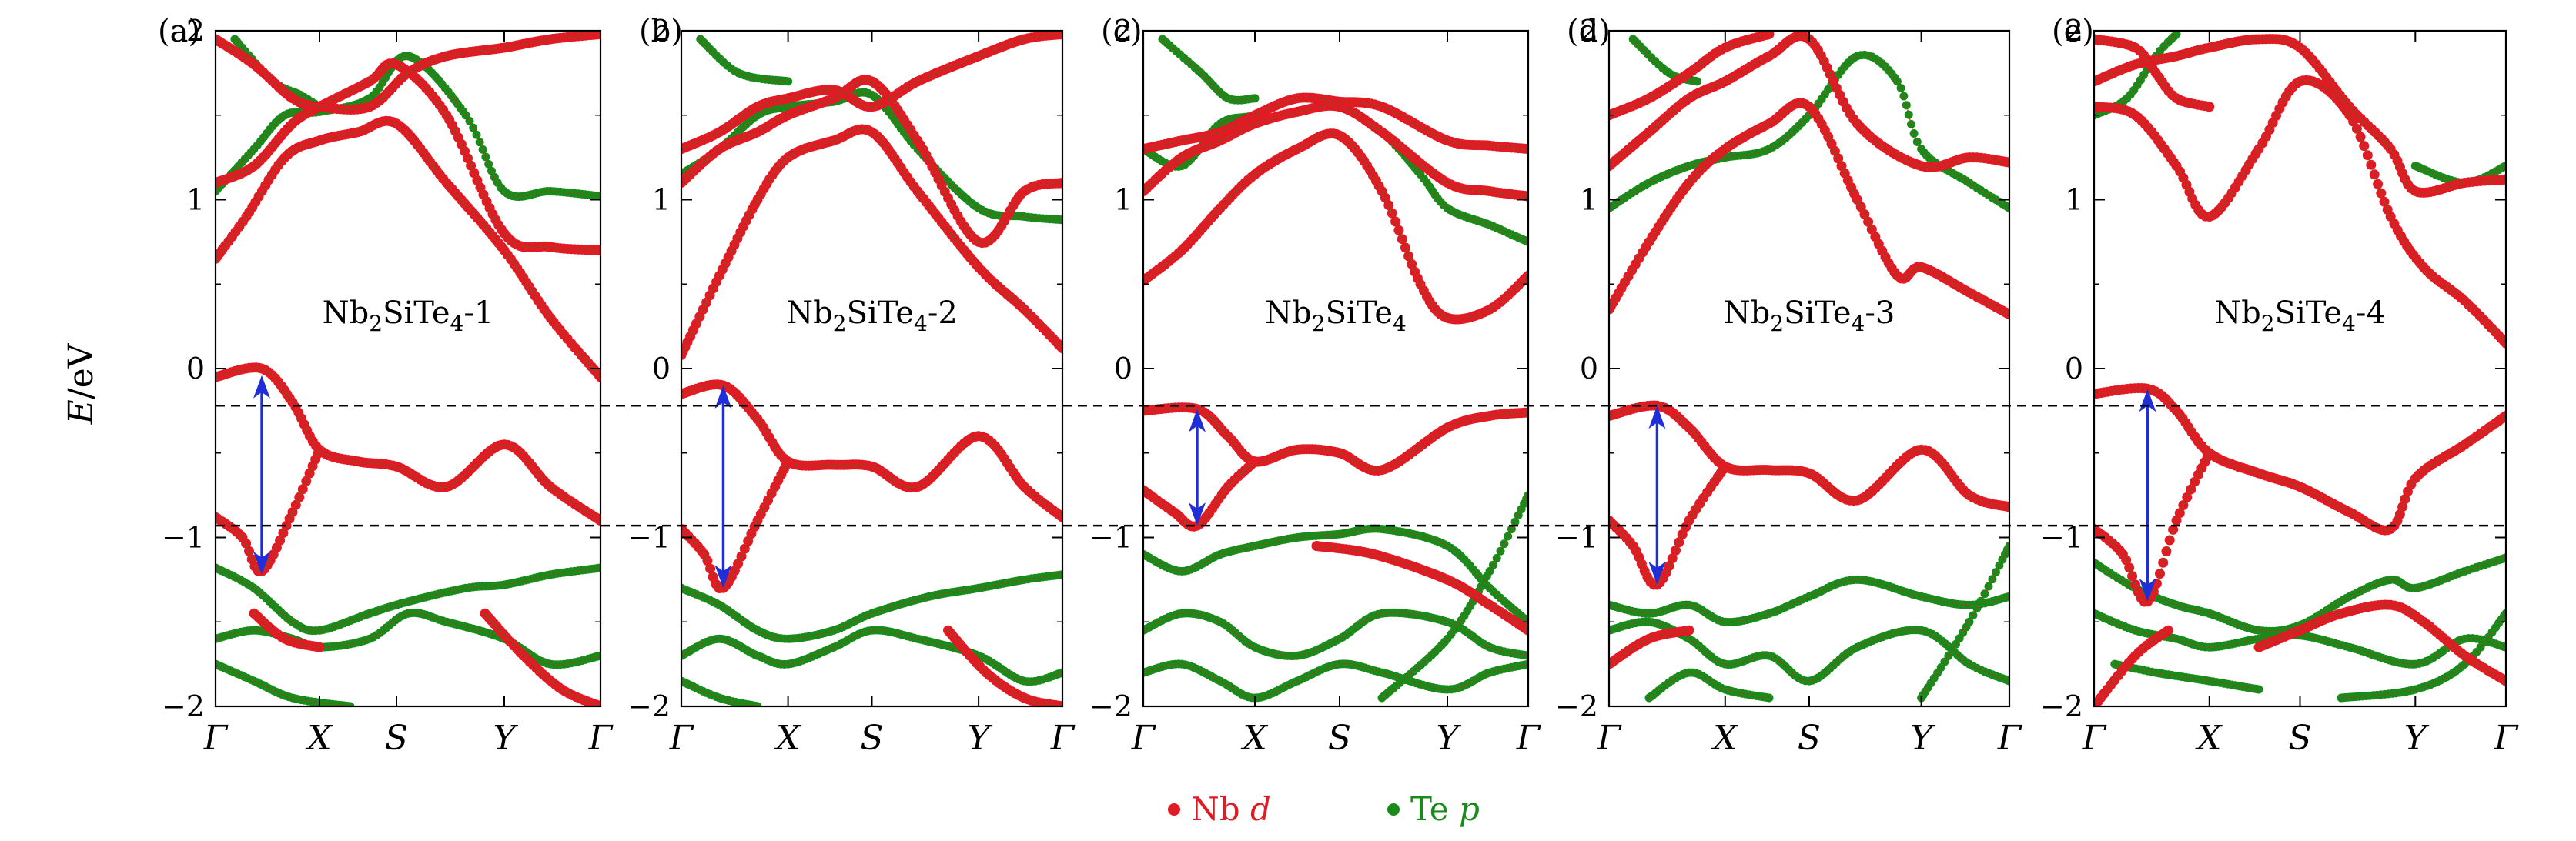  I want to click on y-axis-label: E/eV, so click(81, 384).